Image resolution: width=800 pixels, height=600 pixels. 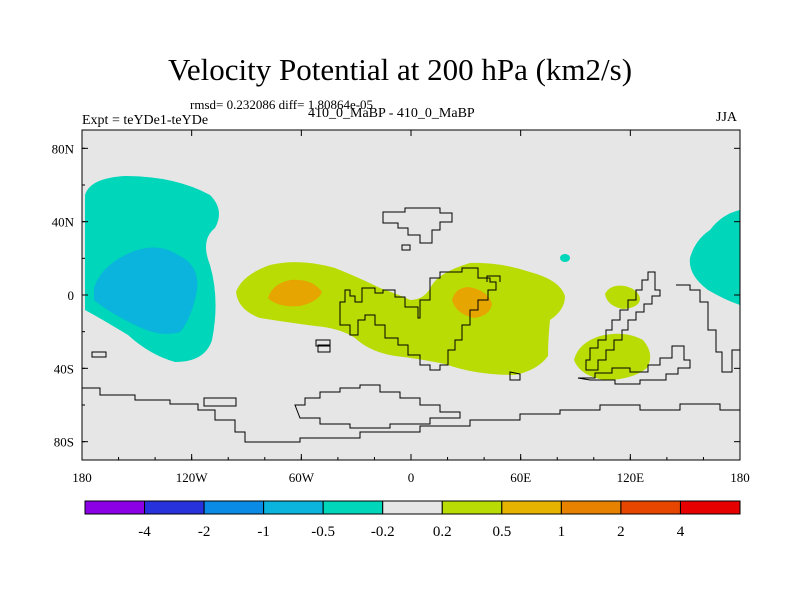 What do you see at coordinates (63, 222) in the screenshot?
I see `y-tick-label: 40N` at bounding box center [63, 222].